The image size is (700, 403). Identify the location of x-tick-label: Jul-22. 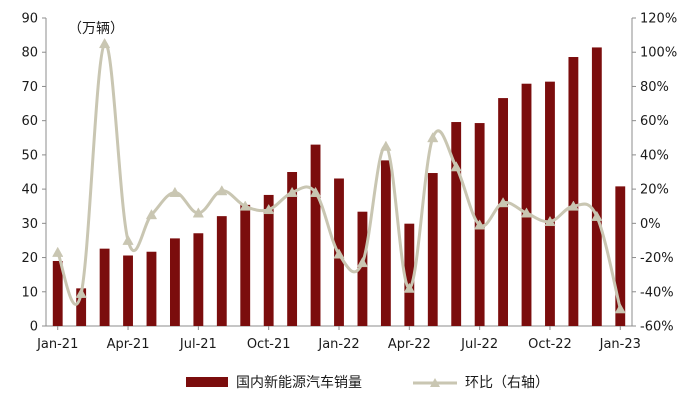
(479, 344).